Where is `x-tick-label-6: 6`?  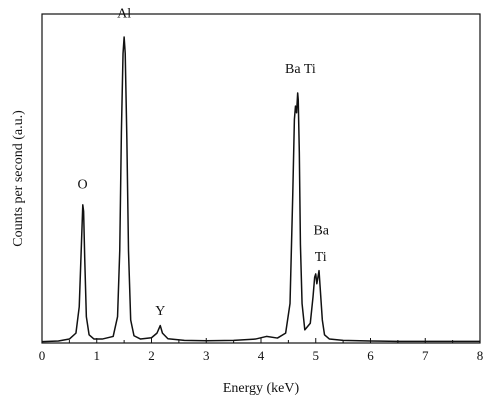
x-tick-label-6: 6 is located at coordinates (370, 355).